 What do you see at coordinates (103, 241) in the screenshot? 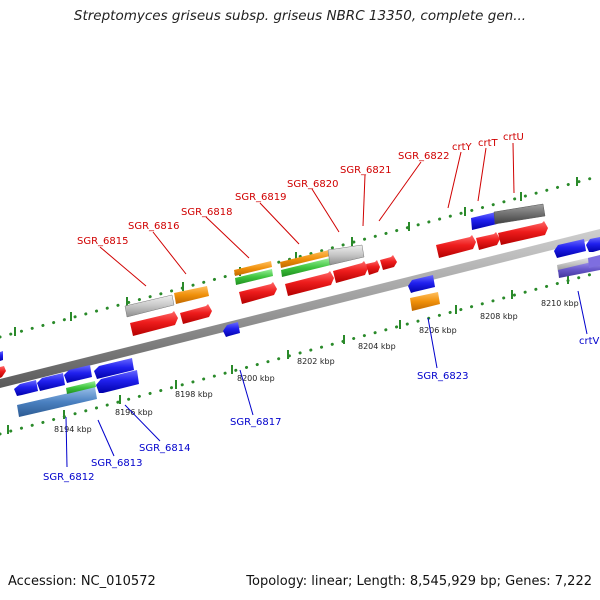
I see `gene-label-sgr-6815: SGR_6815` at bounding box center [103, 241].